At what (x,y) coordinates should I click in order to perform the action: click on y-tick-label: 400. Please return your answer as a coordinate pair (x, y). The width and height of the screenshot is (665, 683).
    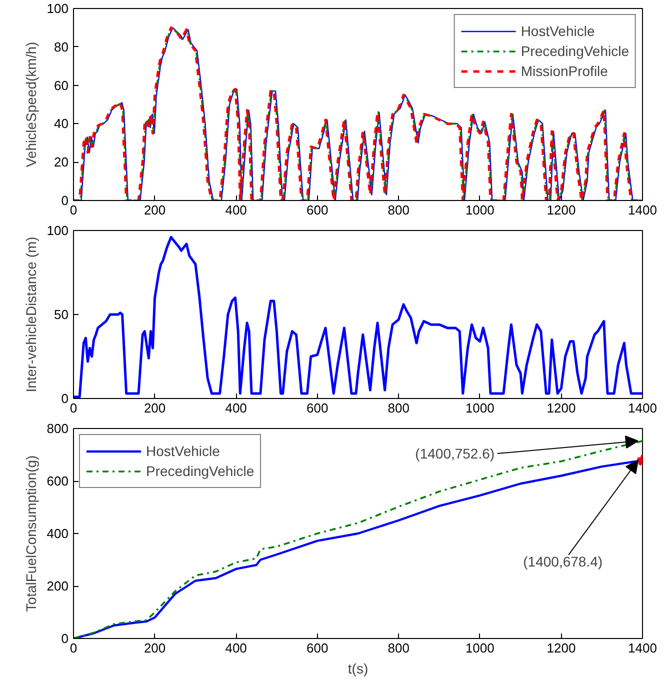
    Looking at the image, I should click on (57, 533).